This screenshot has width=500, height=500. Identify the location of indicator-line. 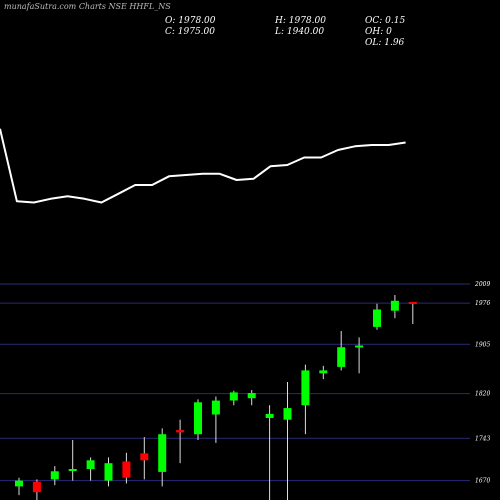
(203, 166).